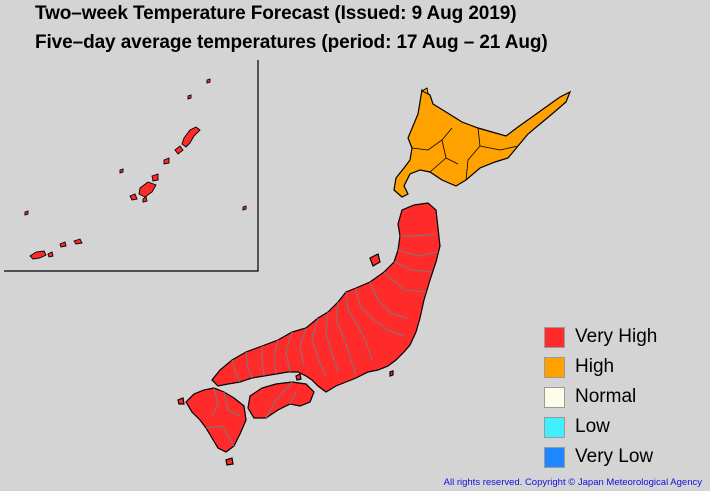 The height and width of the screenshot is (491, 710). Describe the element at coordinates (135, 169) in the screenshot. I see `okinawa-islands` at that location.